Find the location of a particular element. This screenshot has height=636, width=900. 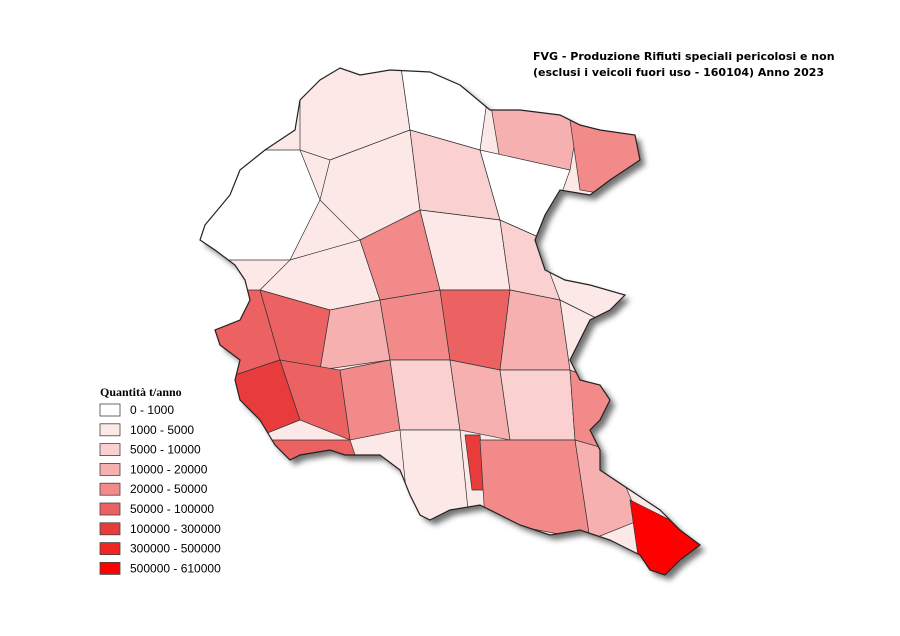

legend-label: 20000 - 50000 is located at coordinates (169, 489).